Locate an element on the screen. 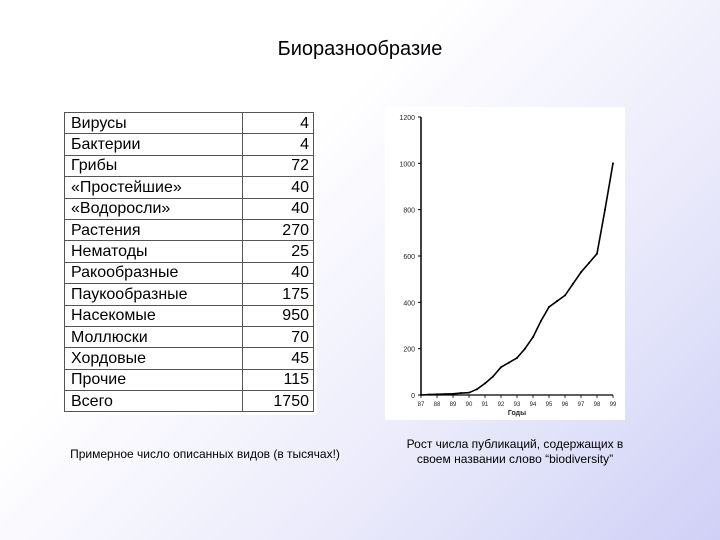  species-count: 45 is located at coordinates (278, 358).